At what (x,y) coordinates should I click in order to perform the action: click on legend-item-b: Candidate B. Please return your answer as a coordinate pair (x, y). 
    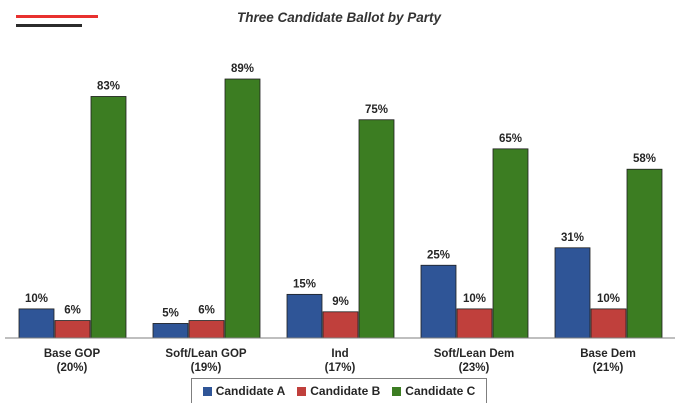
    Looking at the image, I should click on (338, 391).